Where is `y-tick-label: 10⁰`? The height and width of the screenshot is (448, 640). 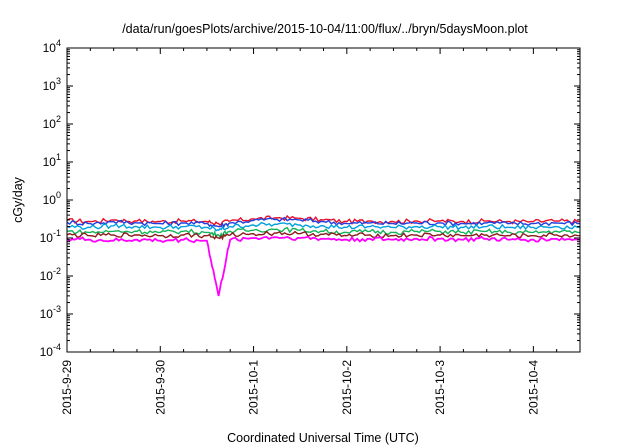
y-tick-label: 10⁰ is located at coordinates (52, 198).